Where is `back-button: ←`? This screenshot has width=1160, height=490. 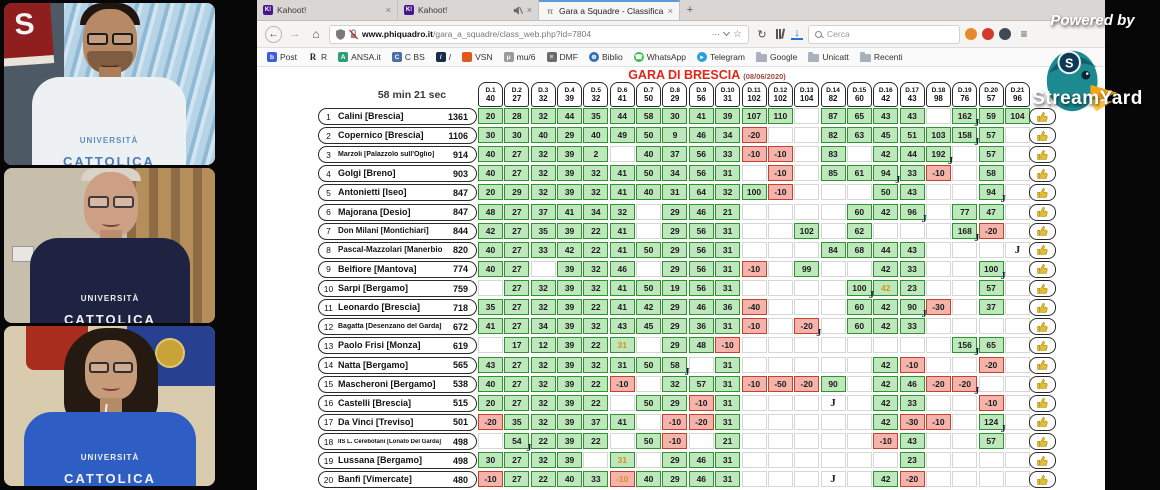 back-button: ← is located at coordinates (273, 34).